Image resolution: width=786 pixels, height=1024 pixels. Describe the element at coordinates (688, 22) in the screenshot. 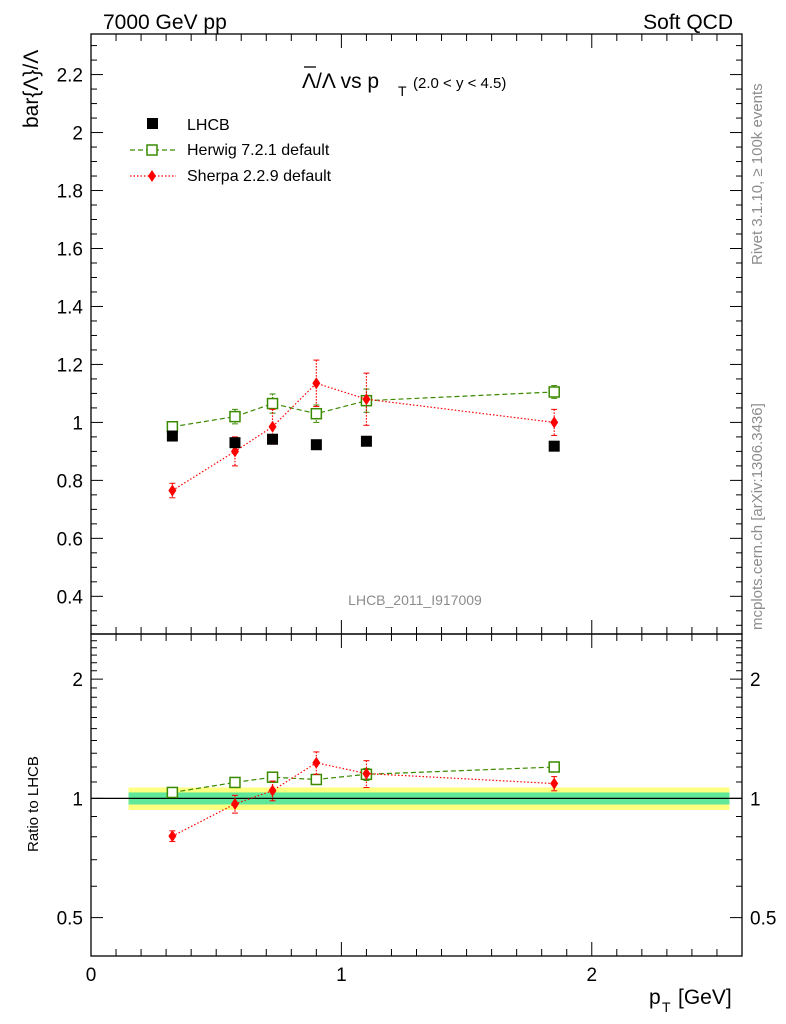

I see `header-right: Soft QCD` at that location.